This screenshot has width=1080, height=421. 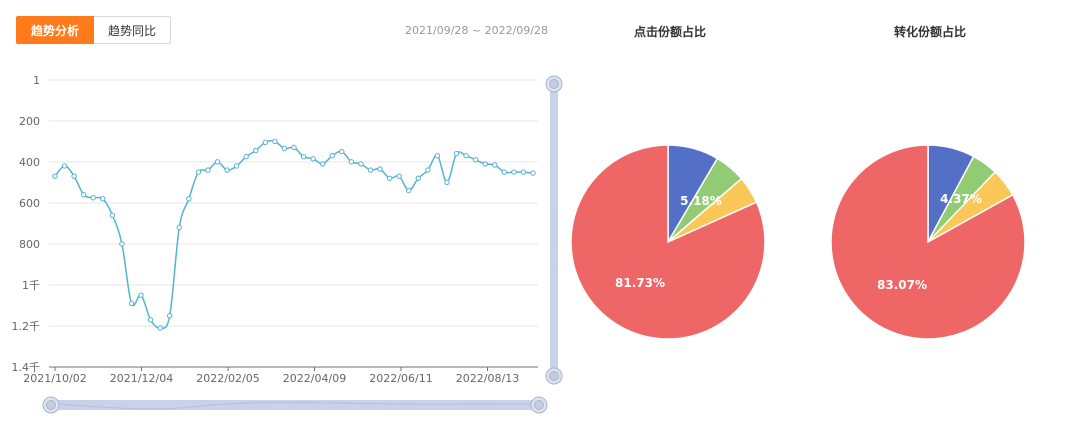 I want to click on date-range: 2021/09/28 ~ 2022/09/28, so click(x=477, y=30).